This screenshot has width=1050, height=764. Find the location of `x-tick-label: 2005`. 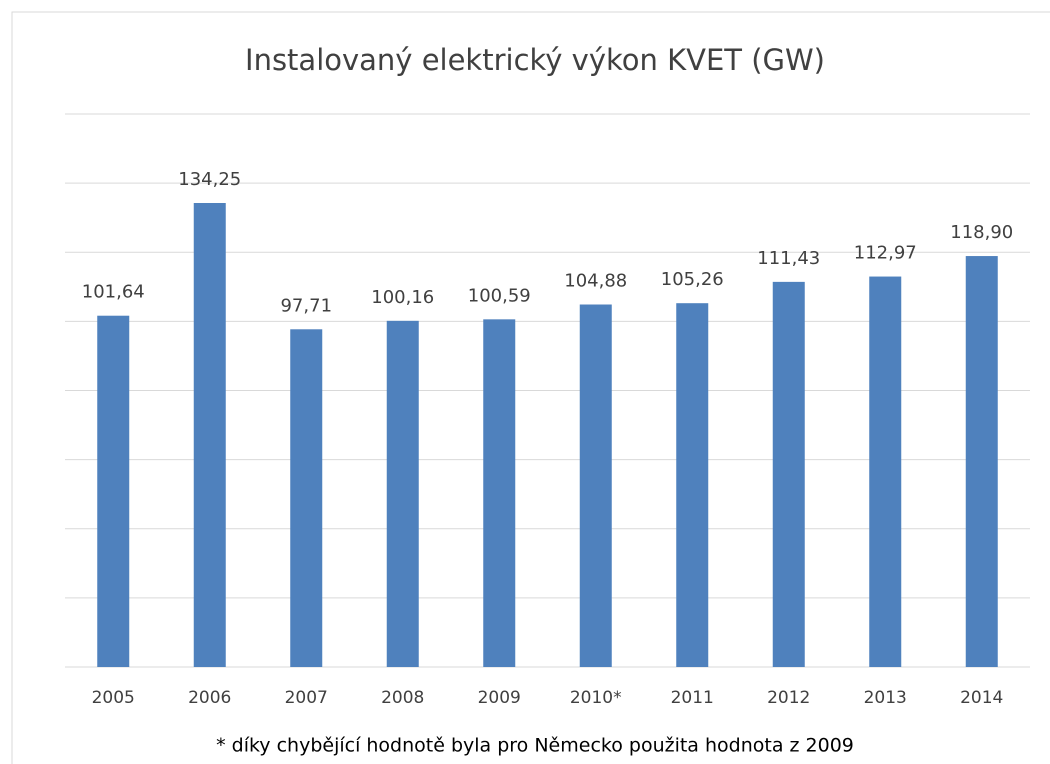

x-tick-label: 2005 is located at coordinates (113, 698).